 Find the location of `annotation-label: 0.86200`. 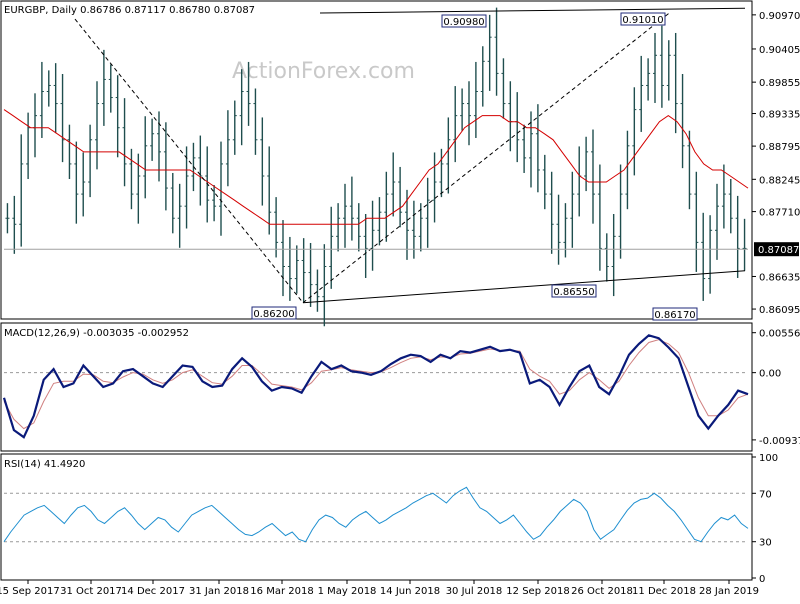

annotation-label: 0.86200 is located at coordinates (273, 314).